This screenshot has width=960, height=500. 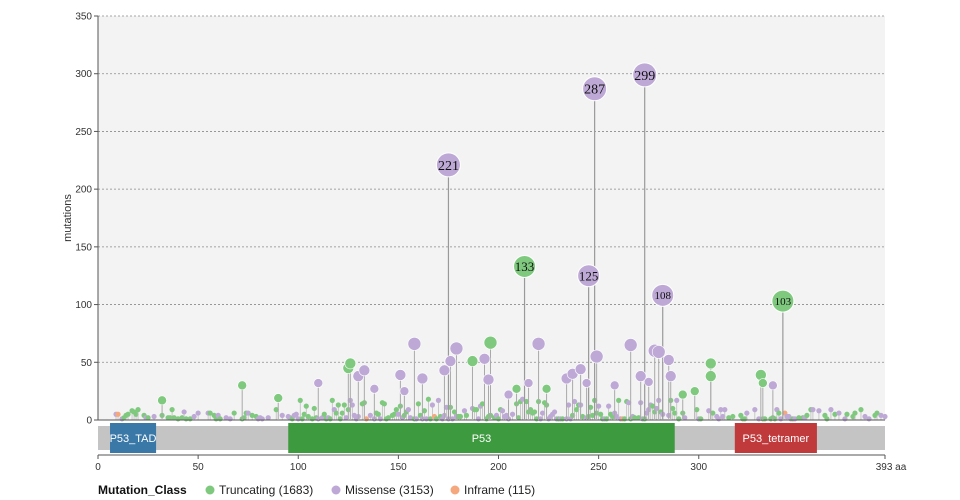 What do you see at coordinates (298, 467) in the screenshot?
I see `x-tick-label: 100` at bounding box center [298, 467].